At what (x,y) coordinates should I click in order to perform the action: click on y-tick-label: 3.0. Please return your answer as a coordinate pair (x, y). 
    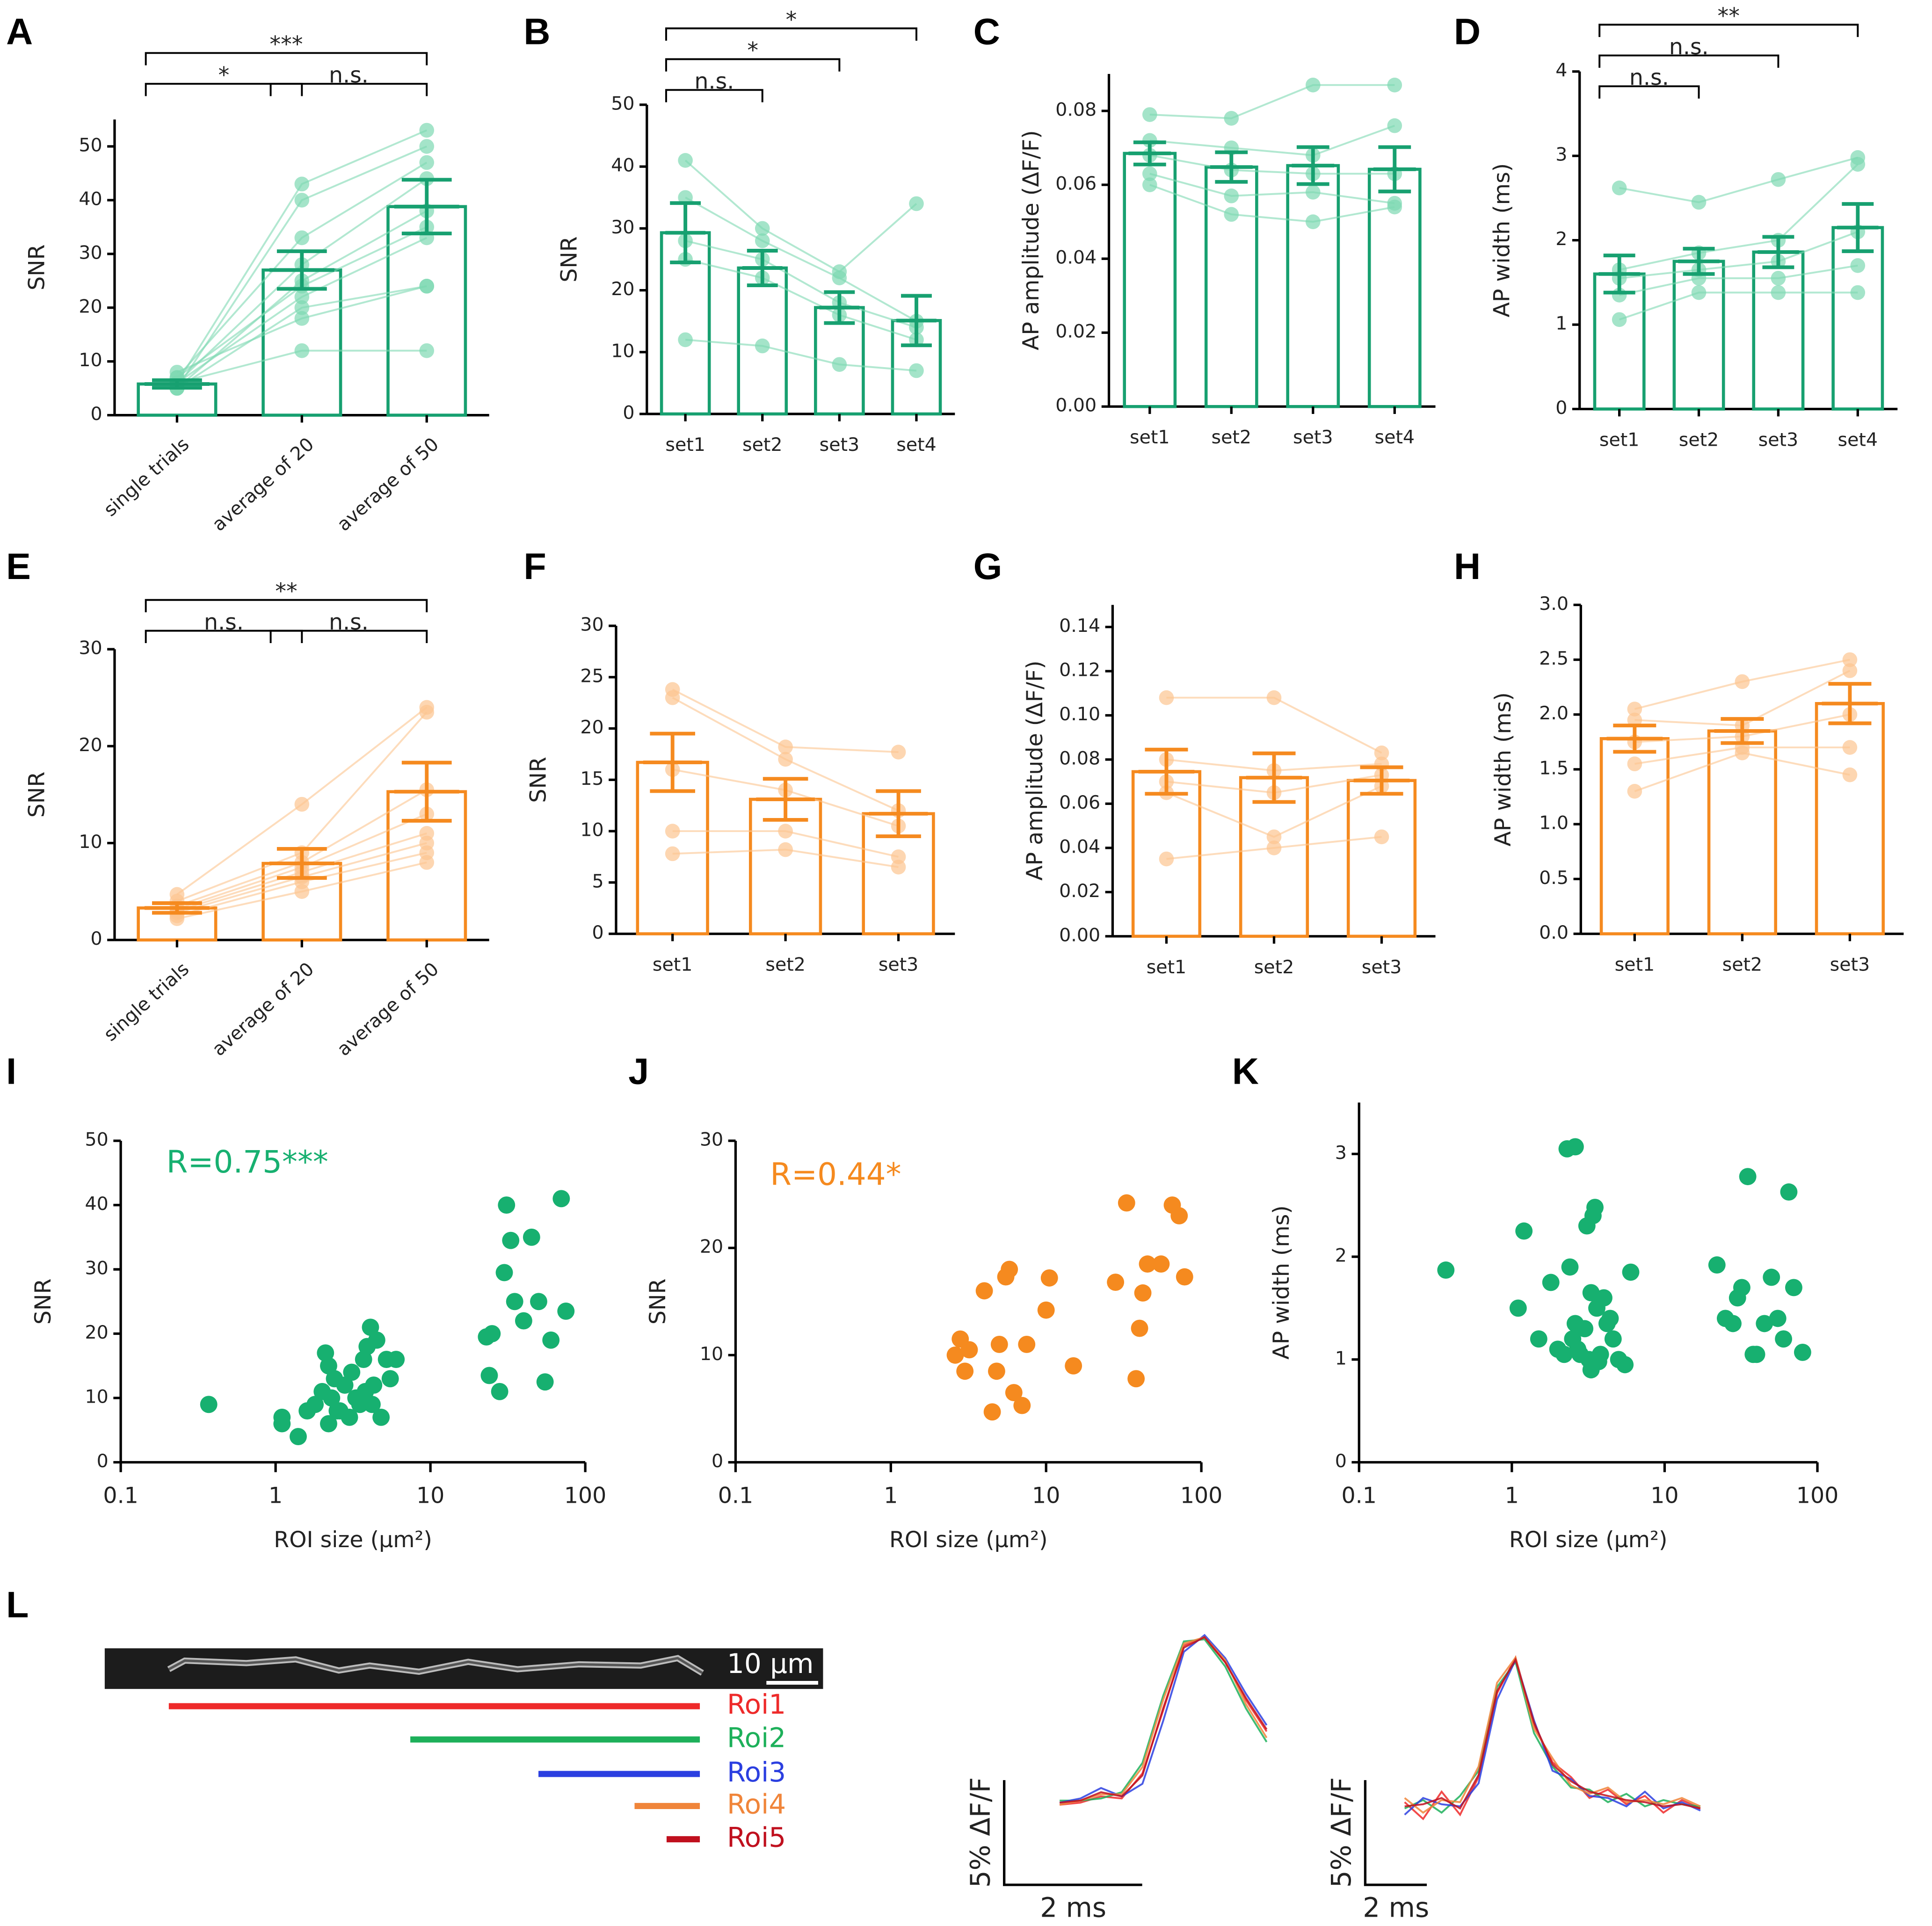
    Looking at the image, I should click on (1554, 604).